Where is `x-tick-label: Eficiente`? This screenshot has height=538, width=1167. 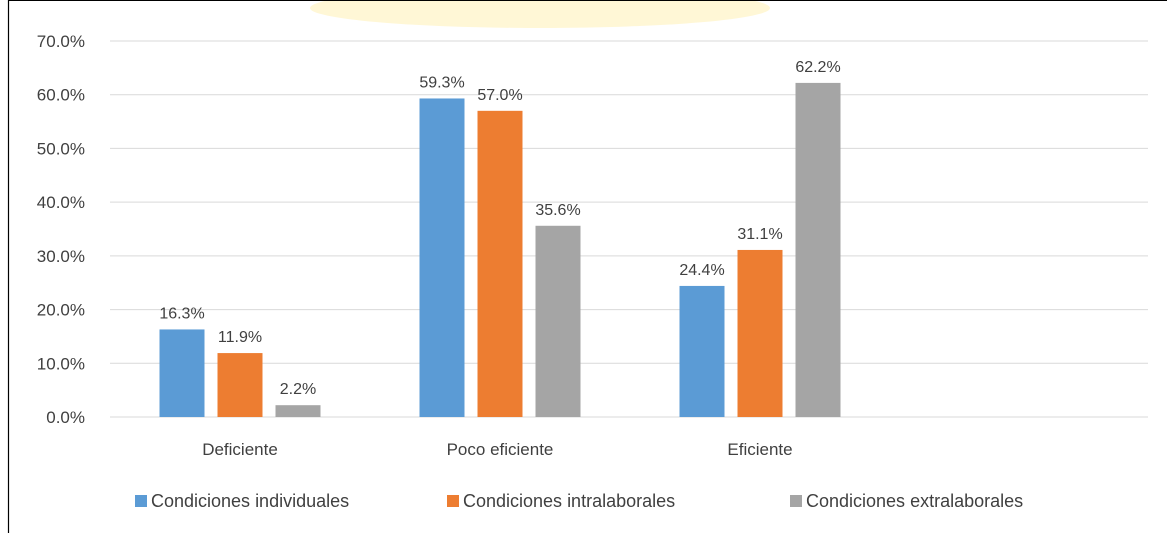
x-tick-label: Eficiente is located at coordinates (759, 449).